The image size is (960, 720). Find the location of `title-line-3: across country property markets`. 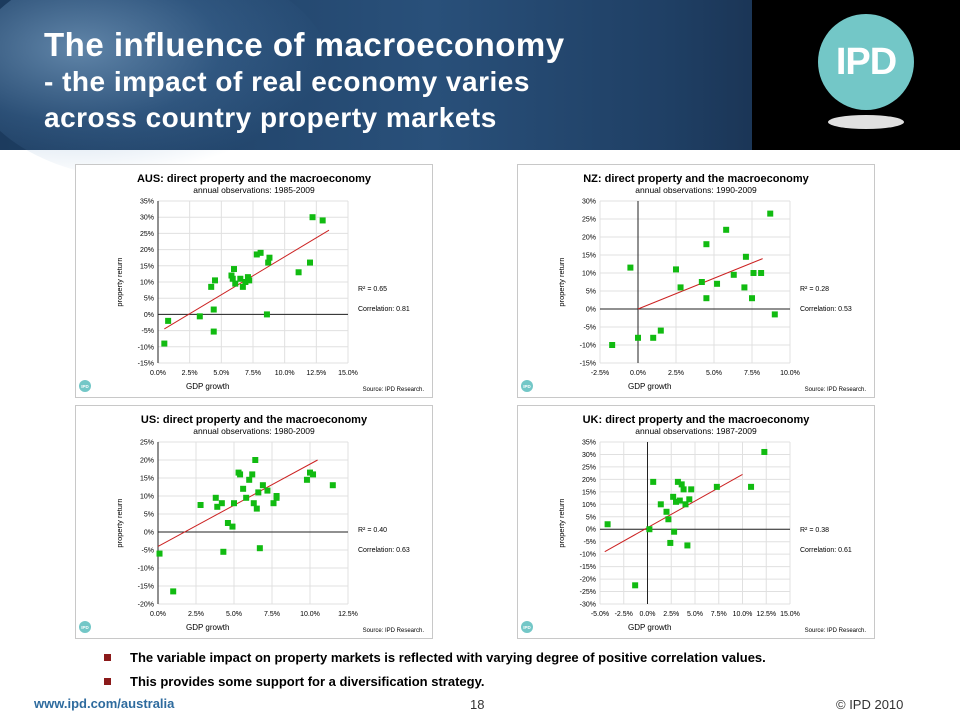

title-line-3: across country property markets is located at coordinates (270, 117).